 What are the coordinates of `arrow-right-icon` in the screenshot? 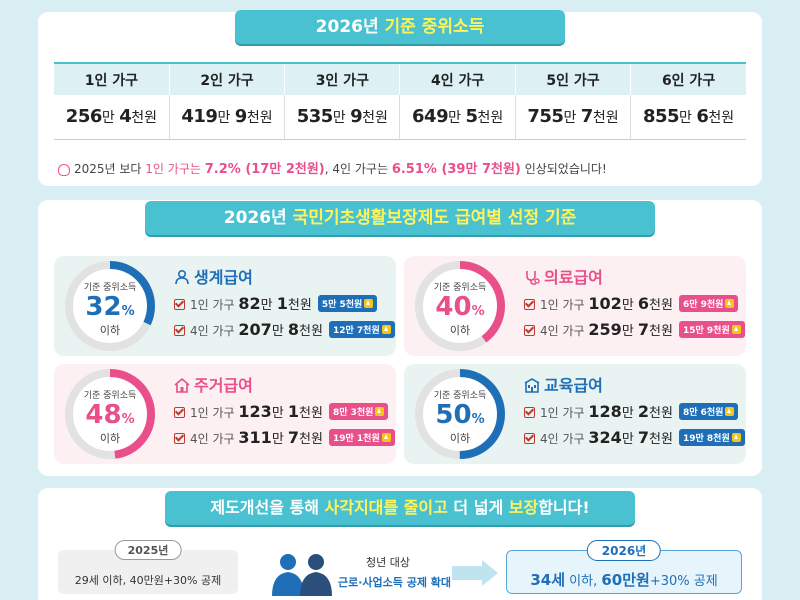 It's located at (475, 573).